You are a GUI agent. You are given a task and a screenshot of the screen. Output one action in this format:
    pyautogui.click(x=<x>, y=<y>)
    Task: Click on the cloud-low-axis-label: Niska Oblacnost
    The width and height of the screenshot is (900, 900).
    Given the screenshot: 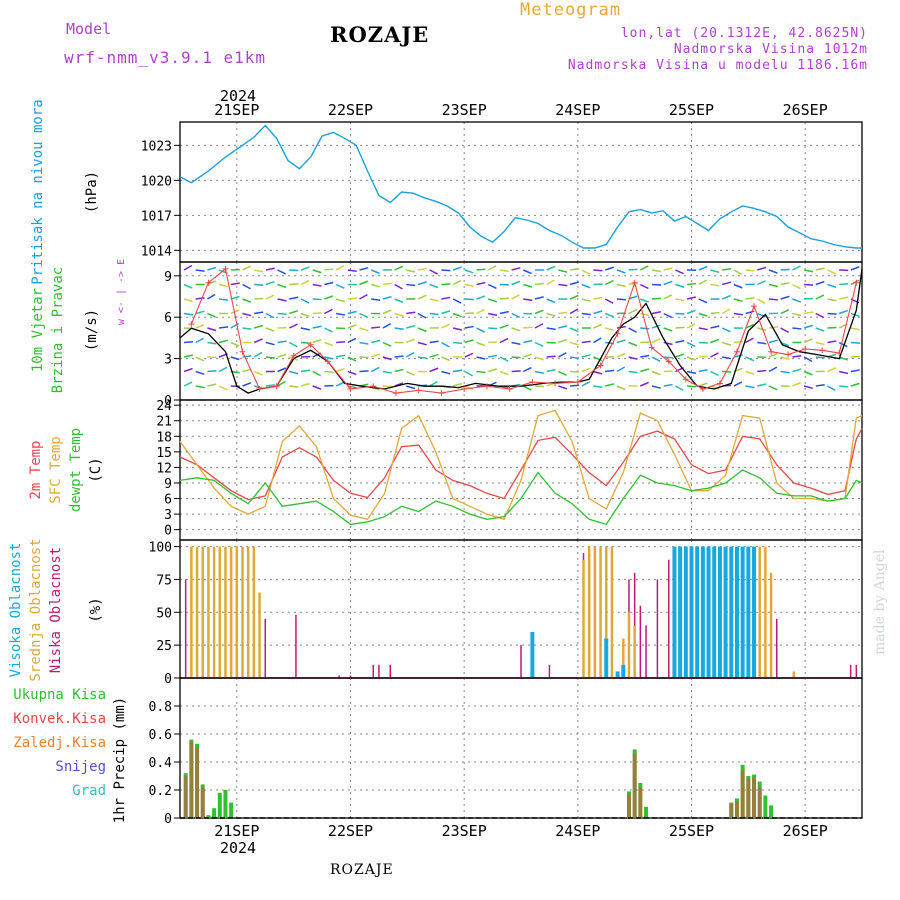 What is the action you would take?
    pyautogui.click(x=56, y=610)
    